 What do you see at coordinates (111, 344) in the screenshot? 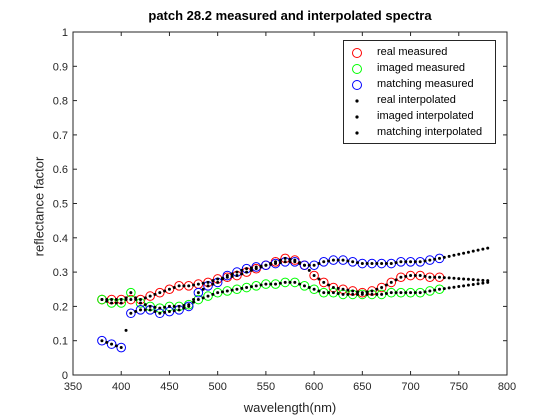
I see `point-matching-measured` at bounding box center [111, 344].